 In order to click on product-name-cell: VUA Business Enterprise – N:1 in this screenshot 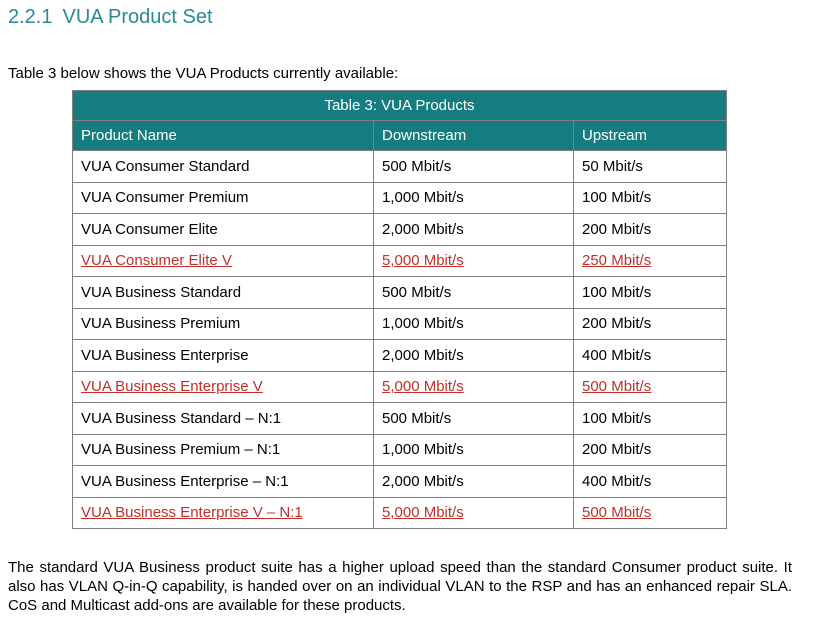, I will do `click(223, 481)`.